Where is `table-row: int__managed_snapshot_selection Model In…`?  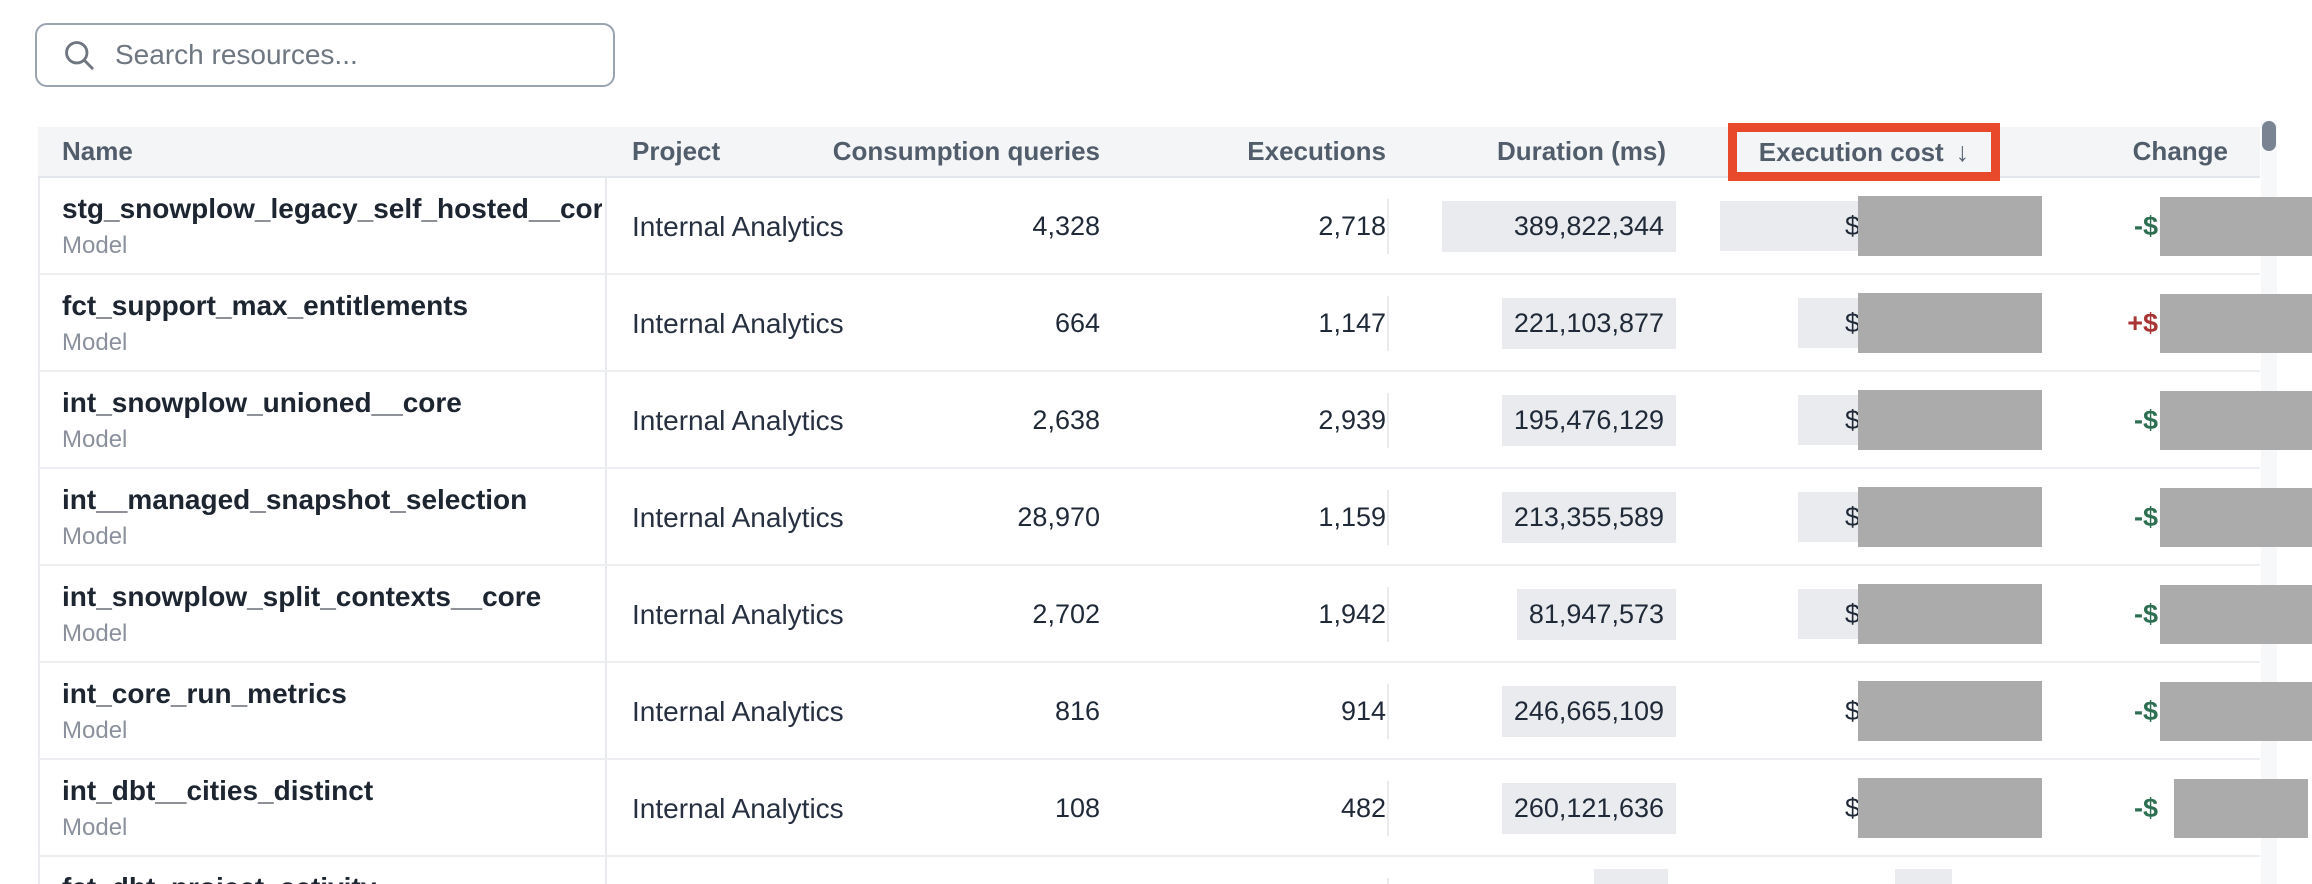
table-row: int__managed_snapshot_selection Model In… is located at coordinates (1156, 517).